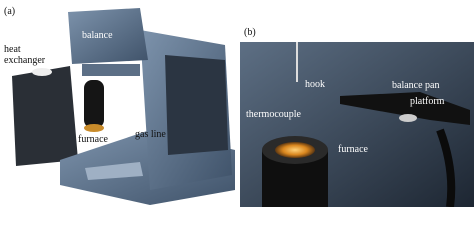 The height and width of the screenshot is (240, 474). I want to click on arm, so click(111, 70).